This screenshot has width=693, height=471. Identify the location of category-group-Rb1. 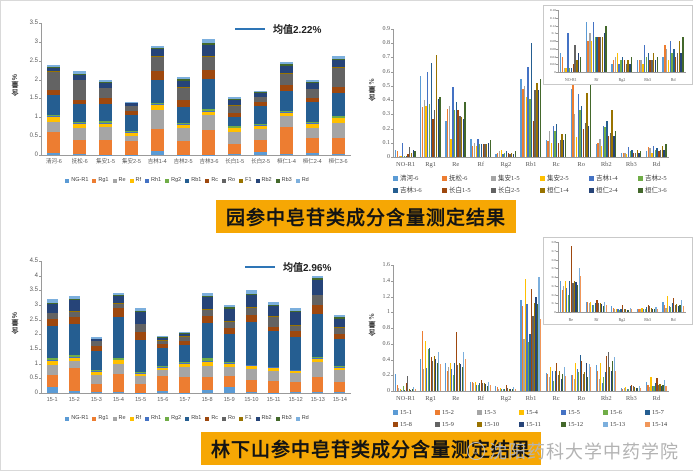
(530, 328).